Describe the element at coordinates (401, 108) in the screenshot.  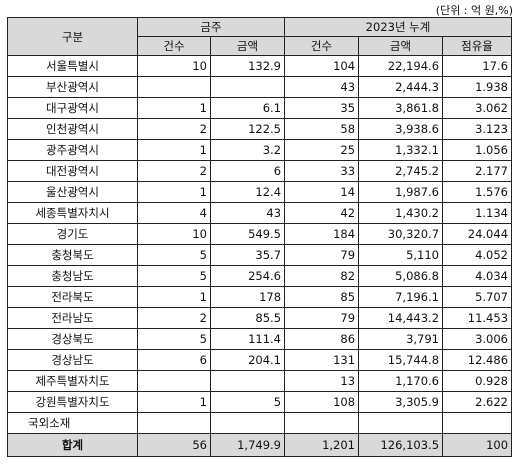
I see `cum-amount-cell: 3,861.8` at that location.